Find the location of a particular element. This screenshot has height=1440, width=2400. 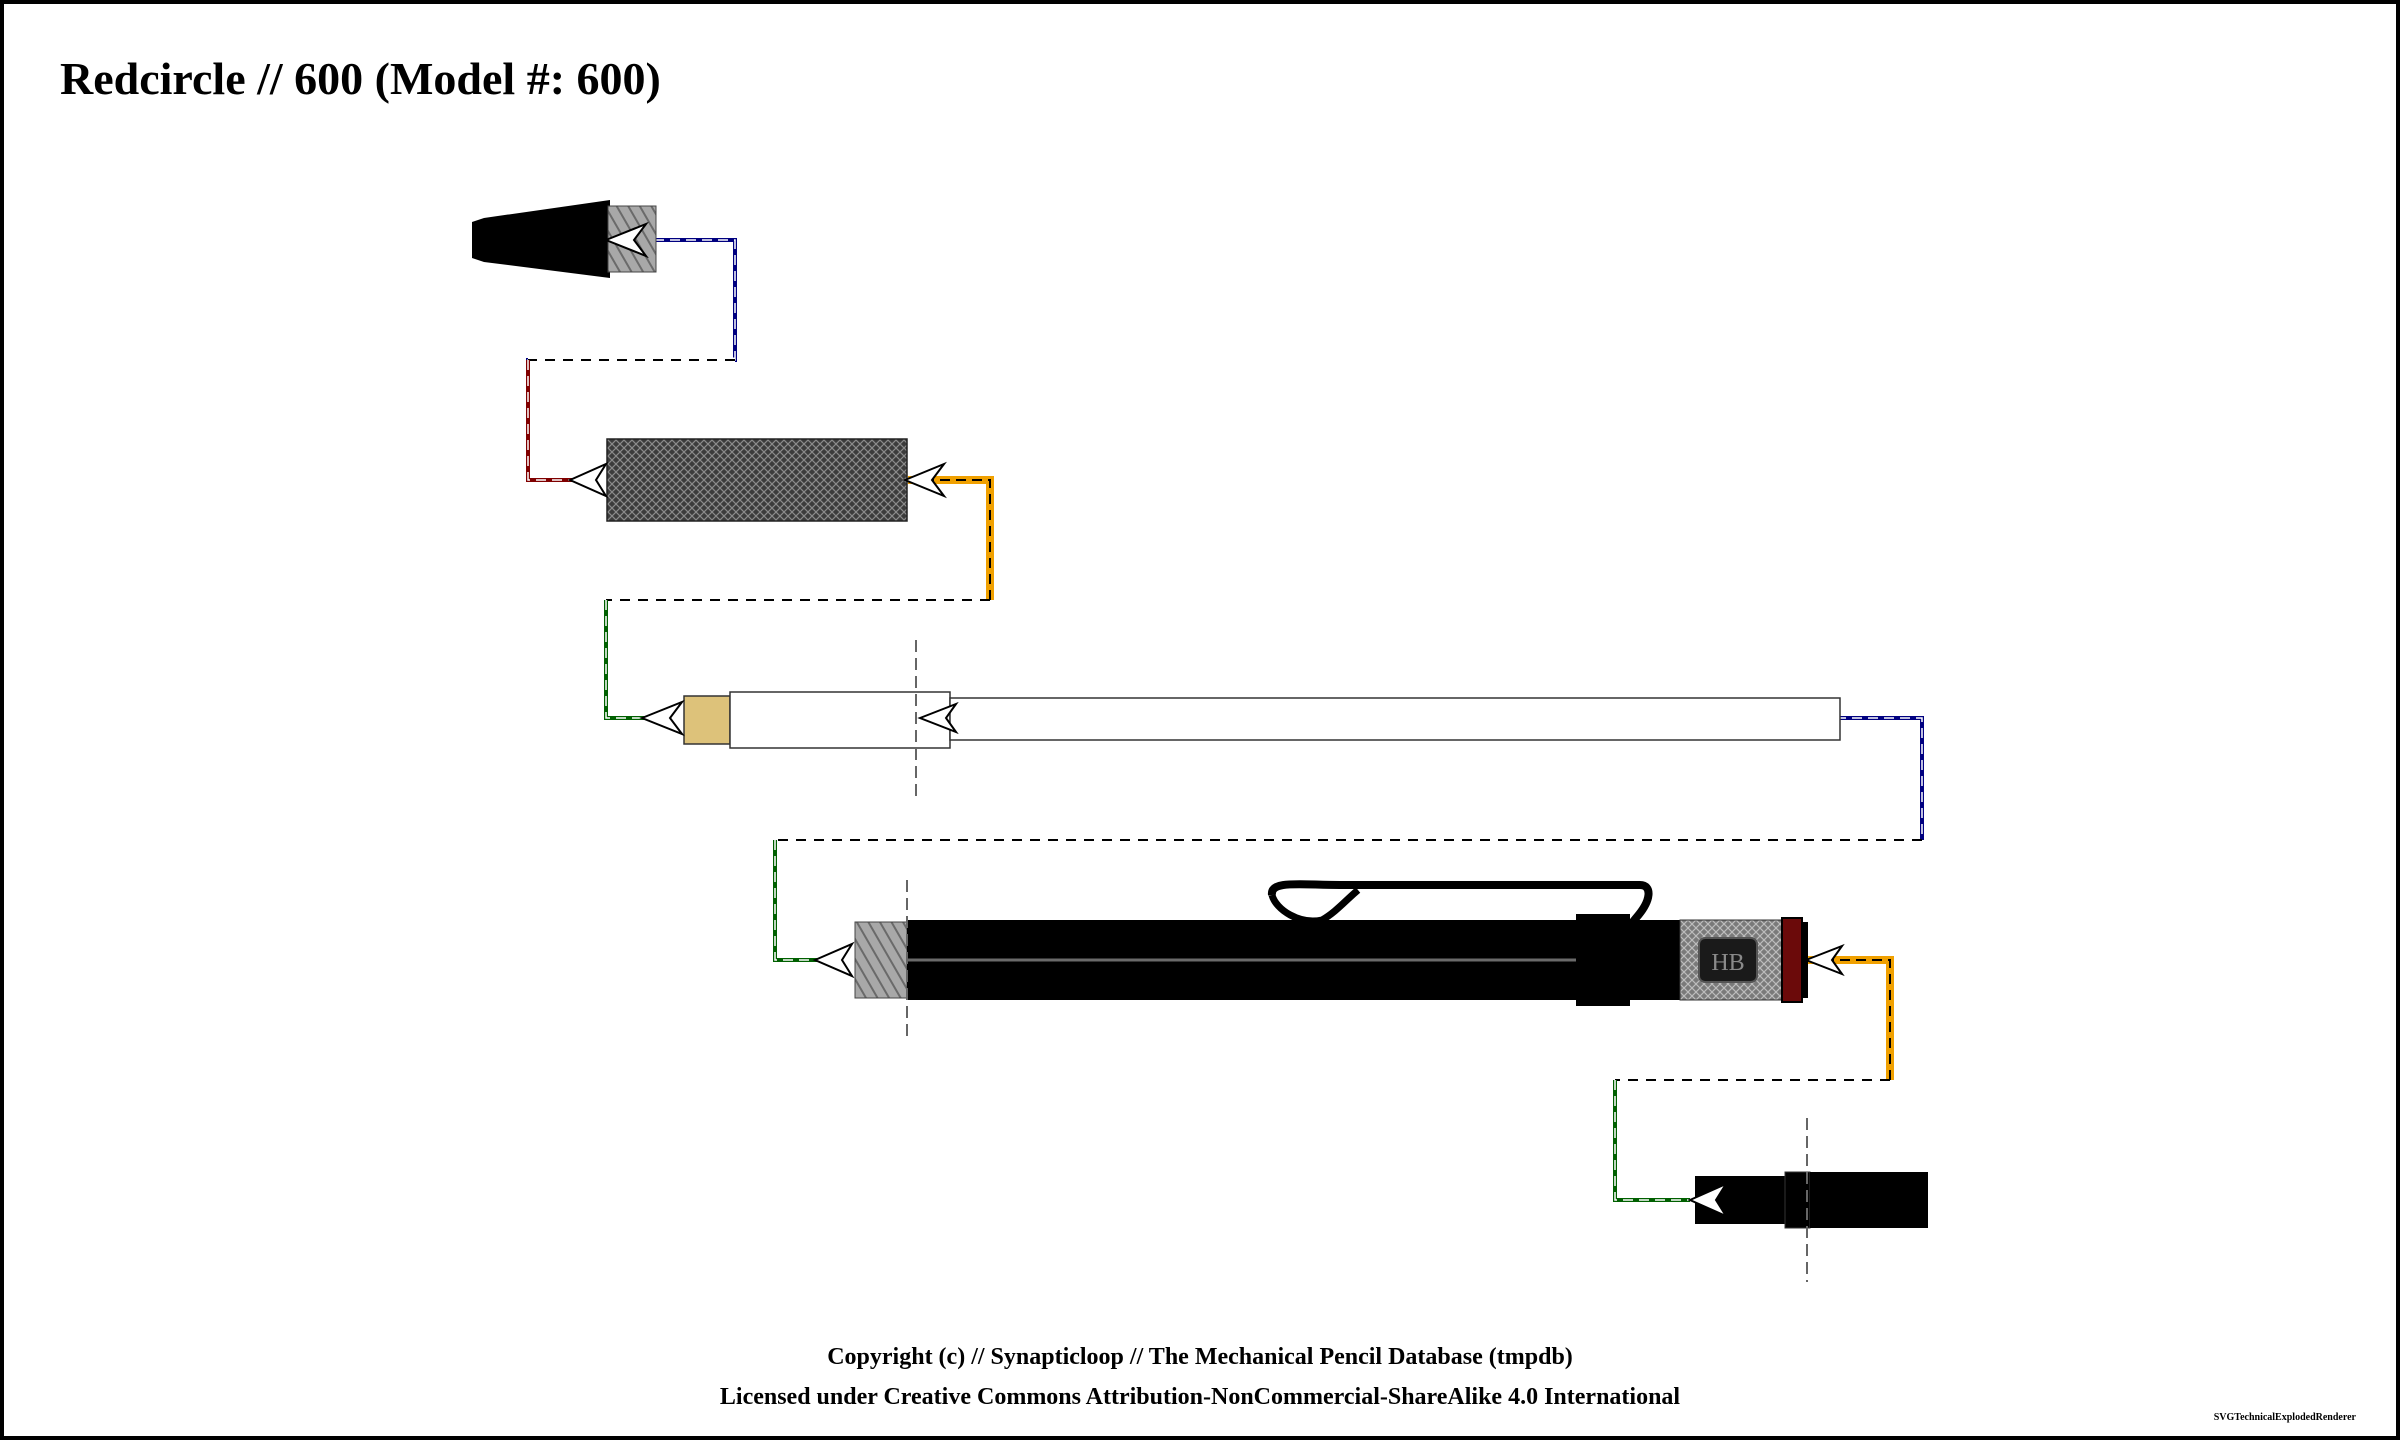

renderer-label: SVGTechnicalExplodedRenderer is located at coordinates (2284, 1417).